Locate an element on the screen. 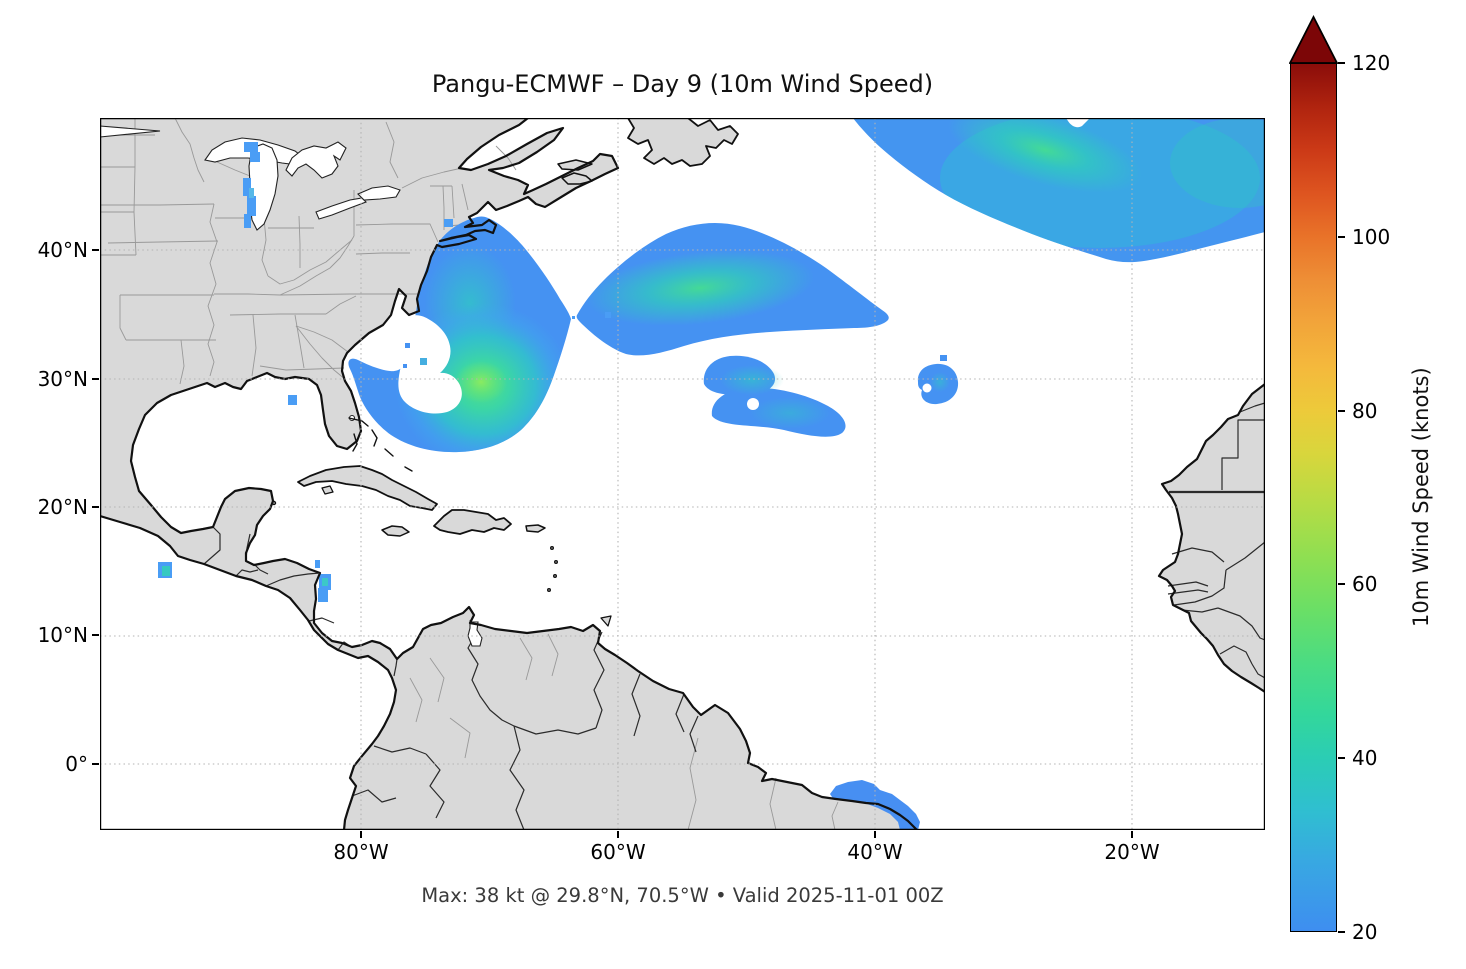  x-axis-tick-label: 80°W is located at coordinates (361, 852).